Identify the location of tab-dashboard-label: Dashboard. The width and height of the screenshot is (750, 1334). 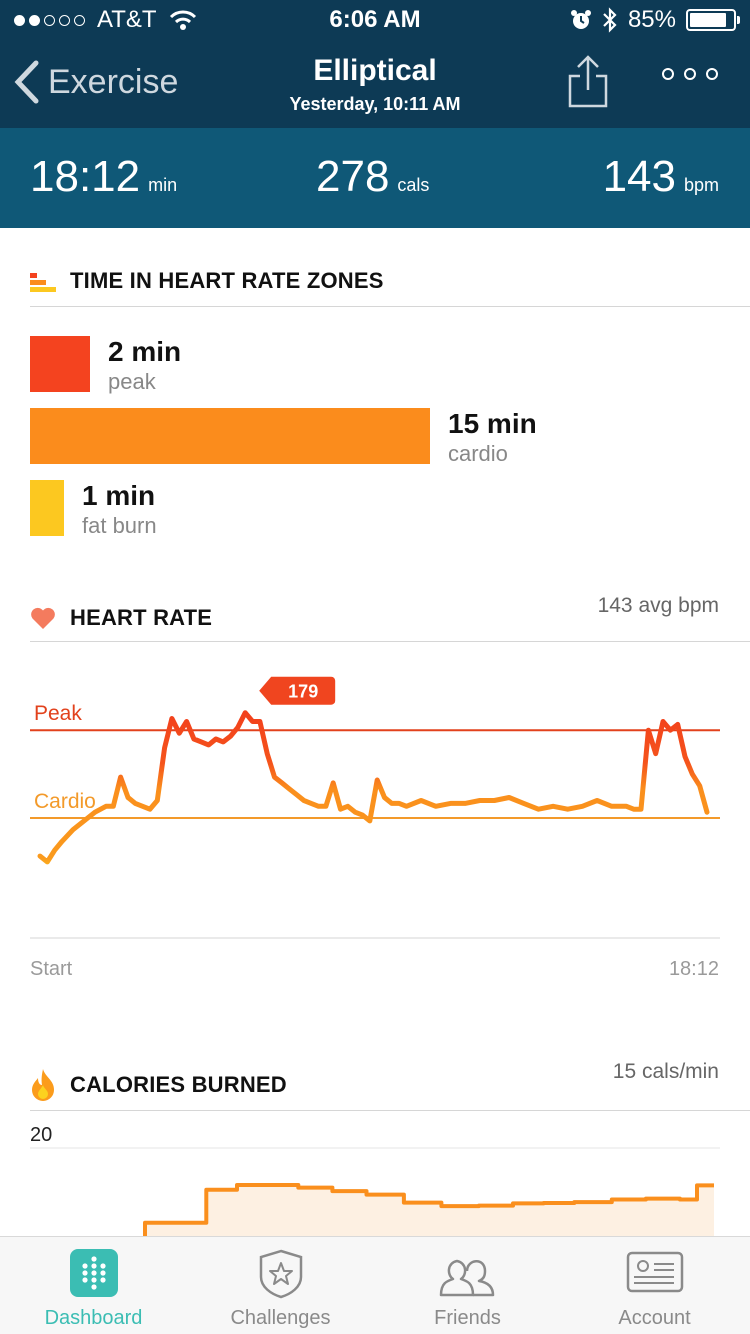
(93, 1318).